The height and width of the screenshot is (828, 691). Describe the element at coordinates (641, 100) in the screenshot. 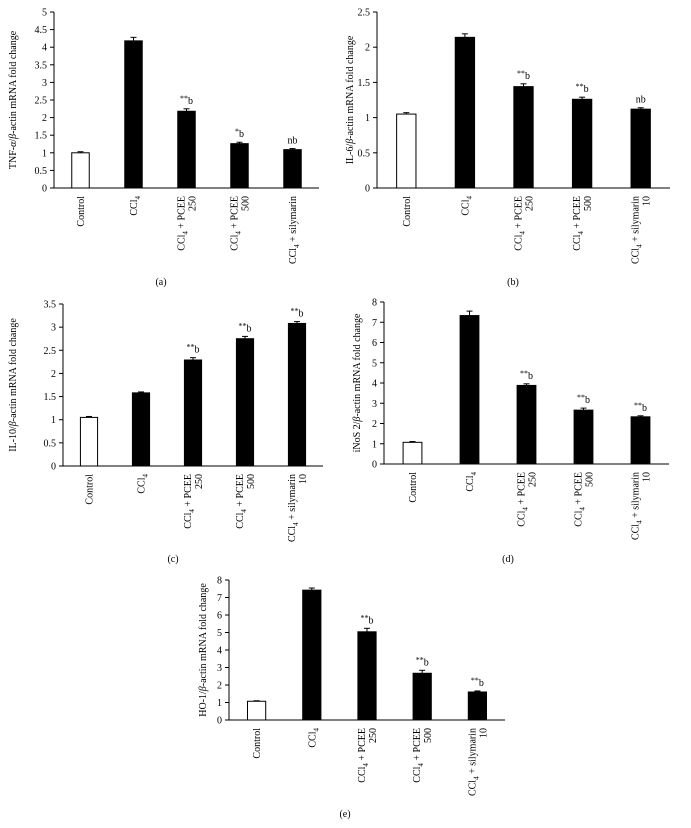

I see `significance-letter: nb` at that location.